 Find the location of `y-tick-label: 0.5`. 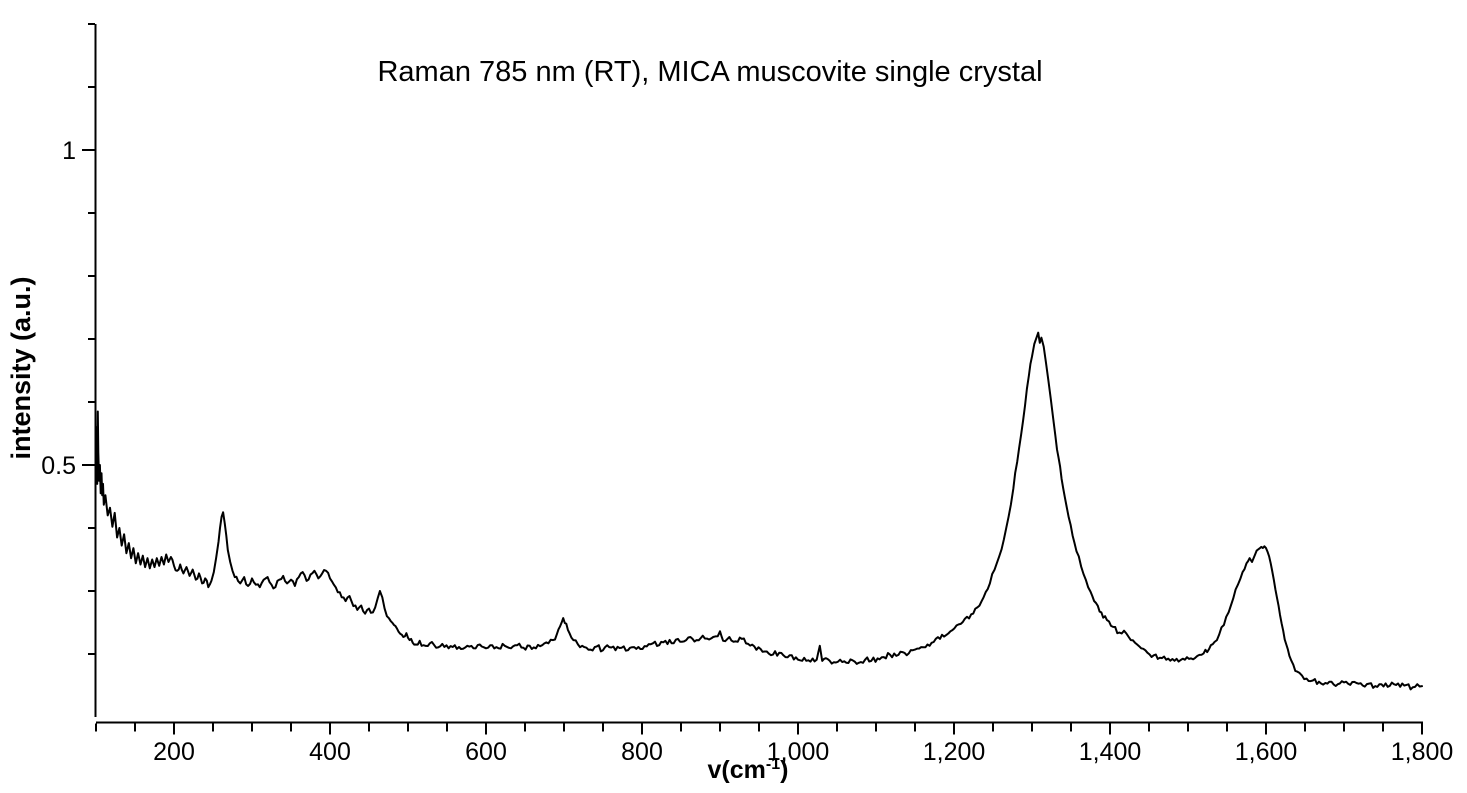

y-tick-label: 0.5 is located at coordinates (58, 466).